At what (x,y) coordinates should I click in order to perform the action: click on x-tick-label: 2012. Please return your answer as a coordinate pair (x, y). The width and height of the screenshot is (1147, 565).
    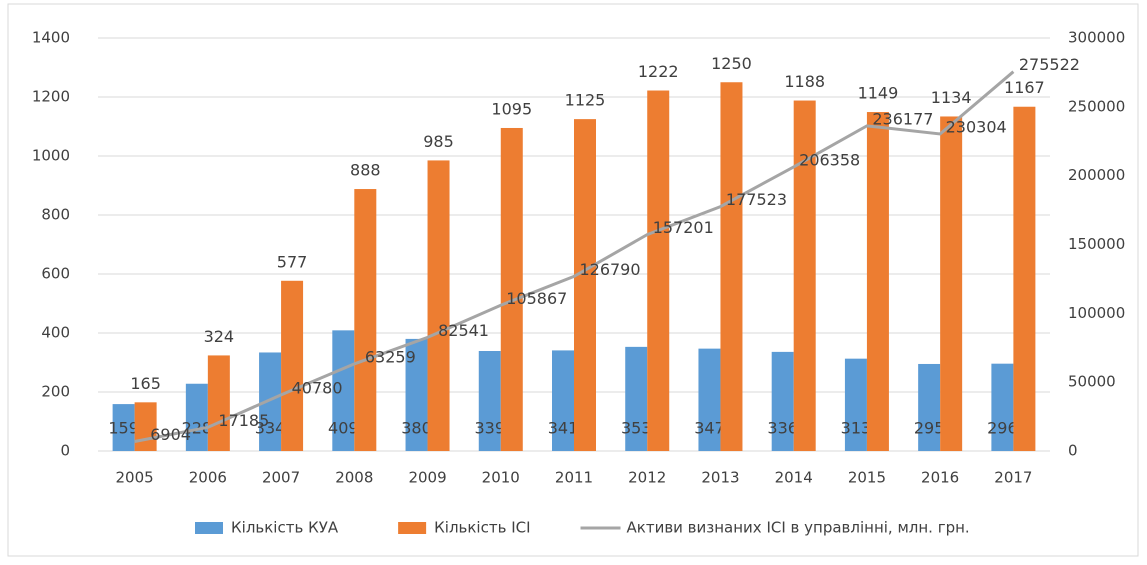
    Looking at the image, I should click on (647, 478).